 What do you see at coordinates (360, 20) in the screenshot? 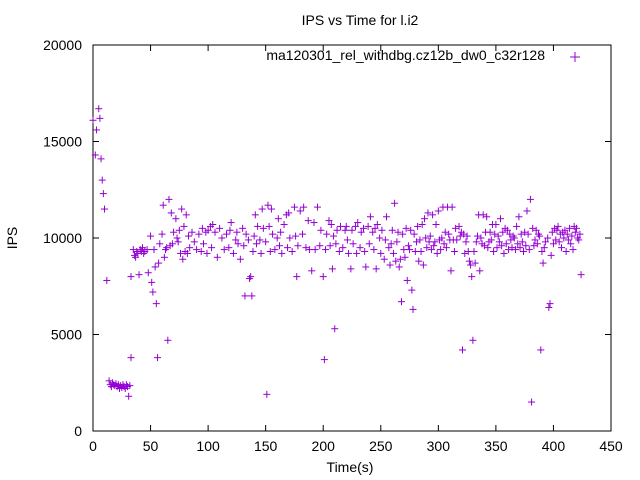
I see `chart-title: IPS vs Time for l.i2` at bounding box center [360, 20].